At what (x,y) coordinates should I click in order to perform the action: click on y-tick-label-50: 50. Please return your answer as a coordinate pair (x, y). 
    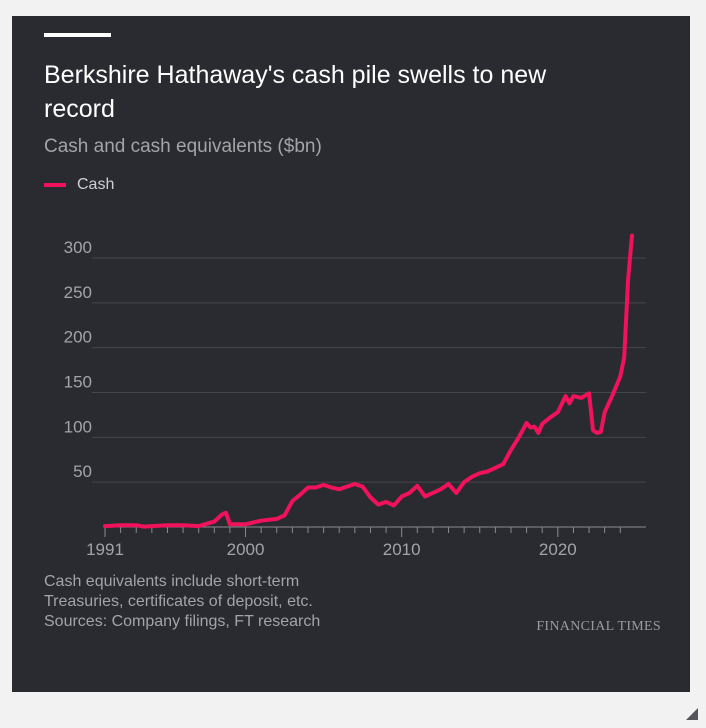
    Looking at the image, I should click on (82, 471).